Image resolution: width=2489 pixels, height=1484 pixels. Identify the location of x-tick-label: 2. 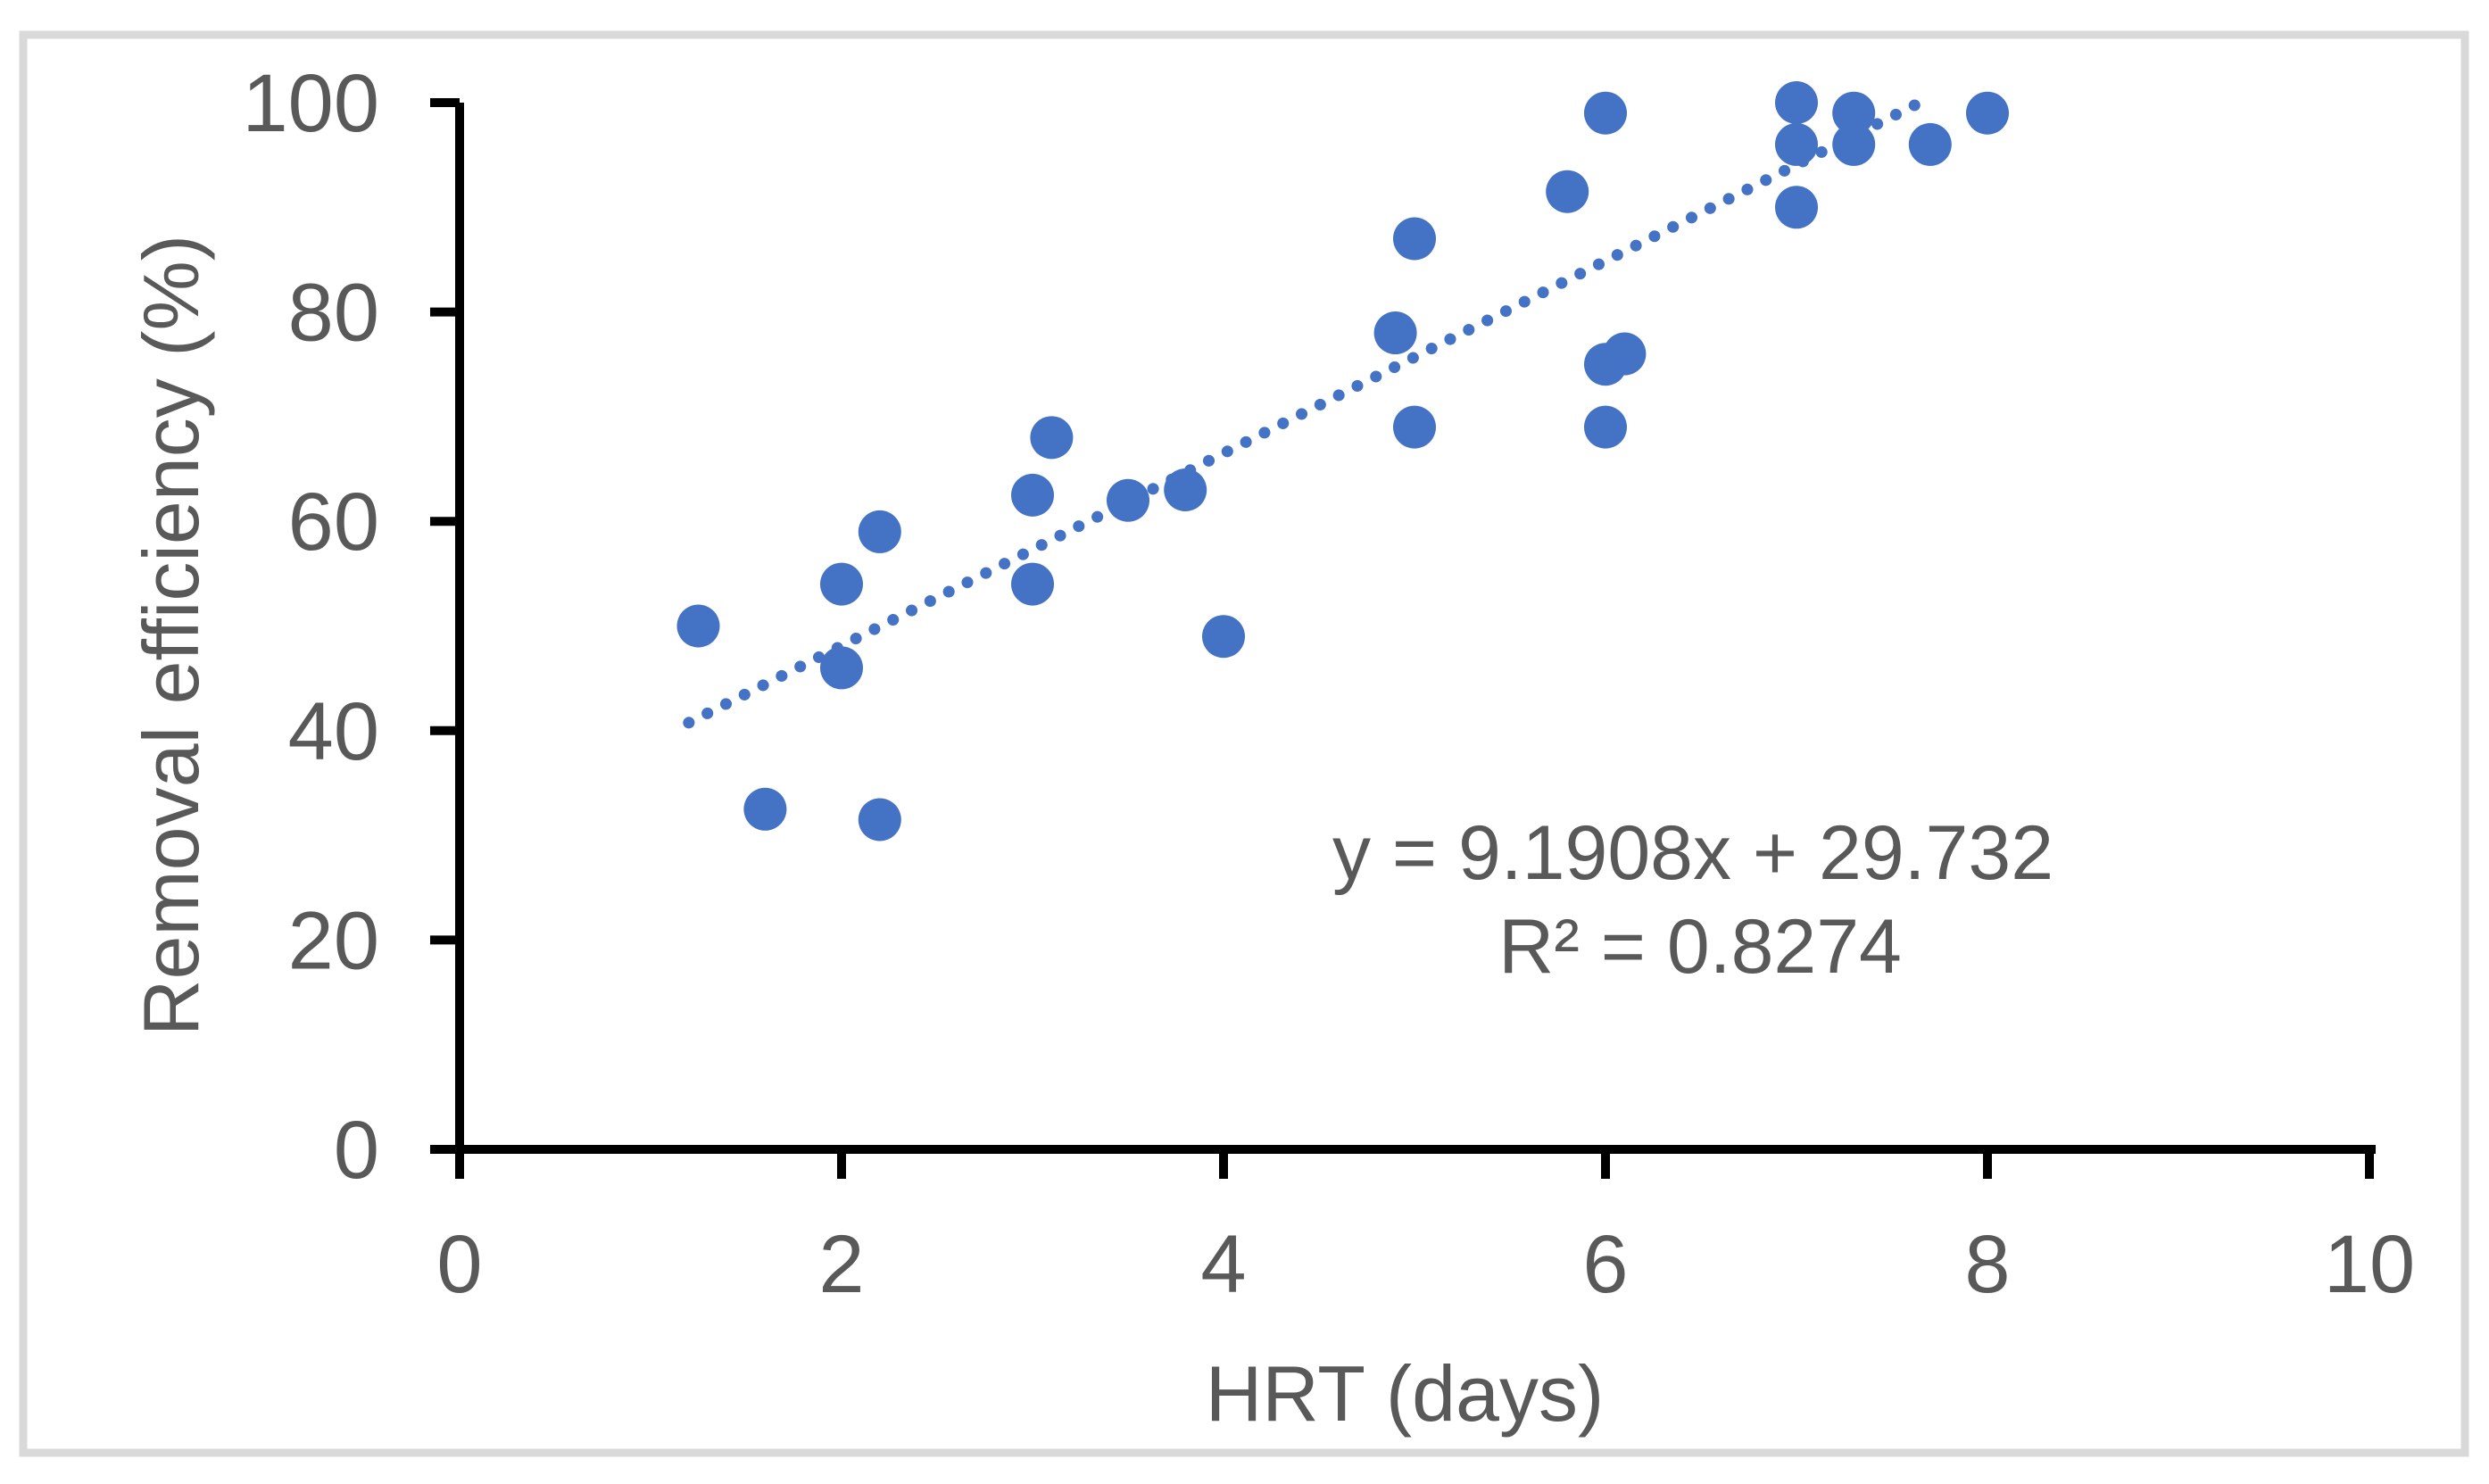
(841, 1264).